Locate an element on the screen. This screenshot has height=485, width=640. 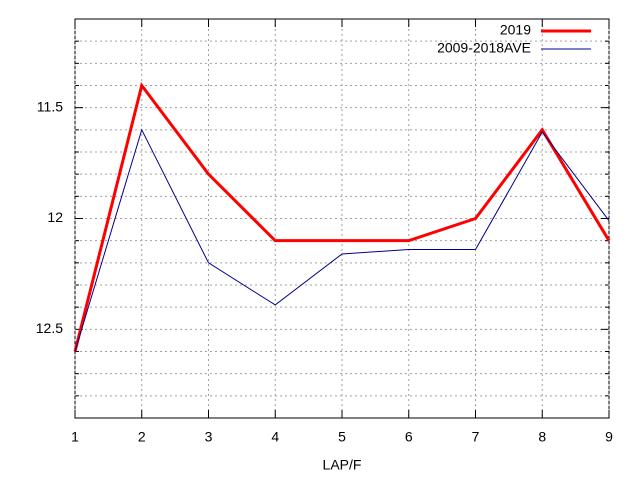
x-tick-label: 9 is located at coordinates (609, 437).